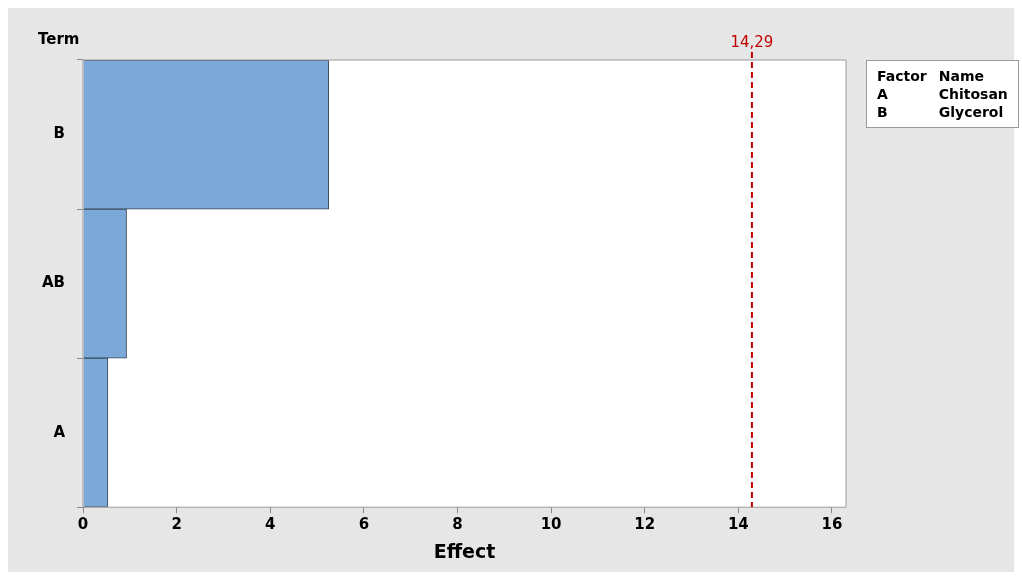 The width and height of the screenshot is (1022, 580). Describe the element at coordinates (464, 550) in the screenshot. I see `x-axis-title: Effect` at that location.